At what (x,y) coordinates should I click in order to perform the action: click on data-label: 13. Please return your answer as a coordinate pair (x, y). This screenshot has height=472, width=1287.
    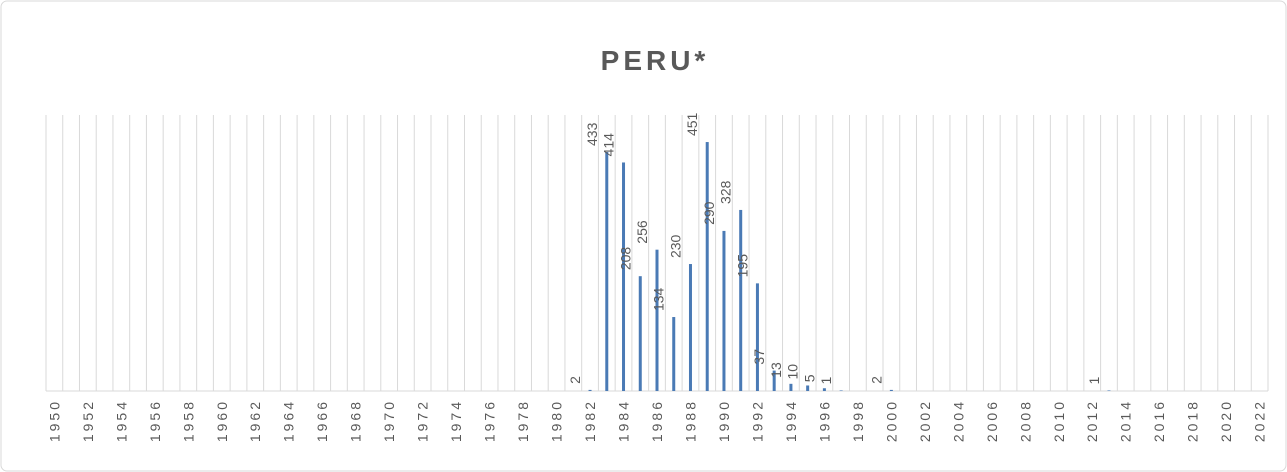
    Looking at the image, I should click on (776, 370).